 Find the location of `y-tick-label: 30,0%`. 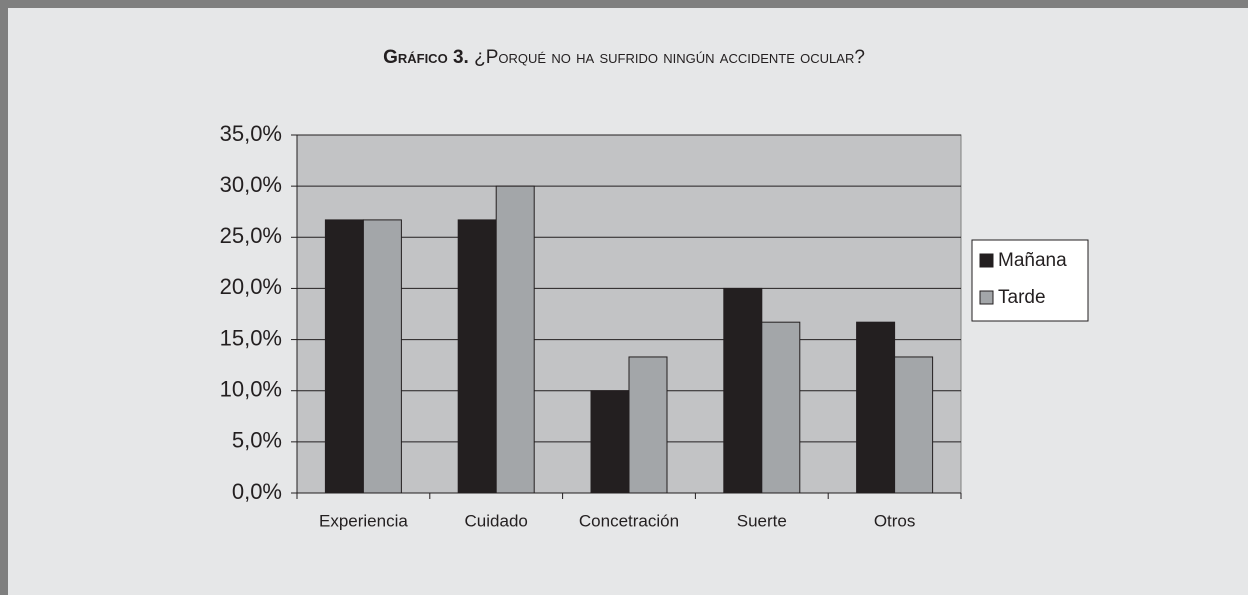

y-tick-label: 30,0% is located at coordinates (251, 184).